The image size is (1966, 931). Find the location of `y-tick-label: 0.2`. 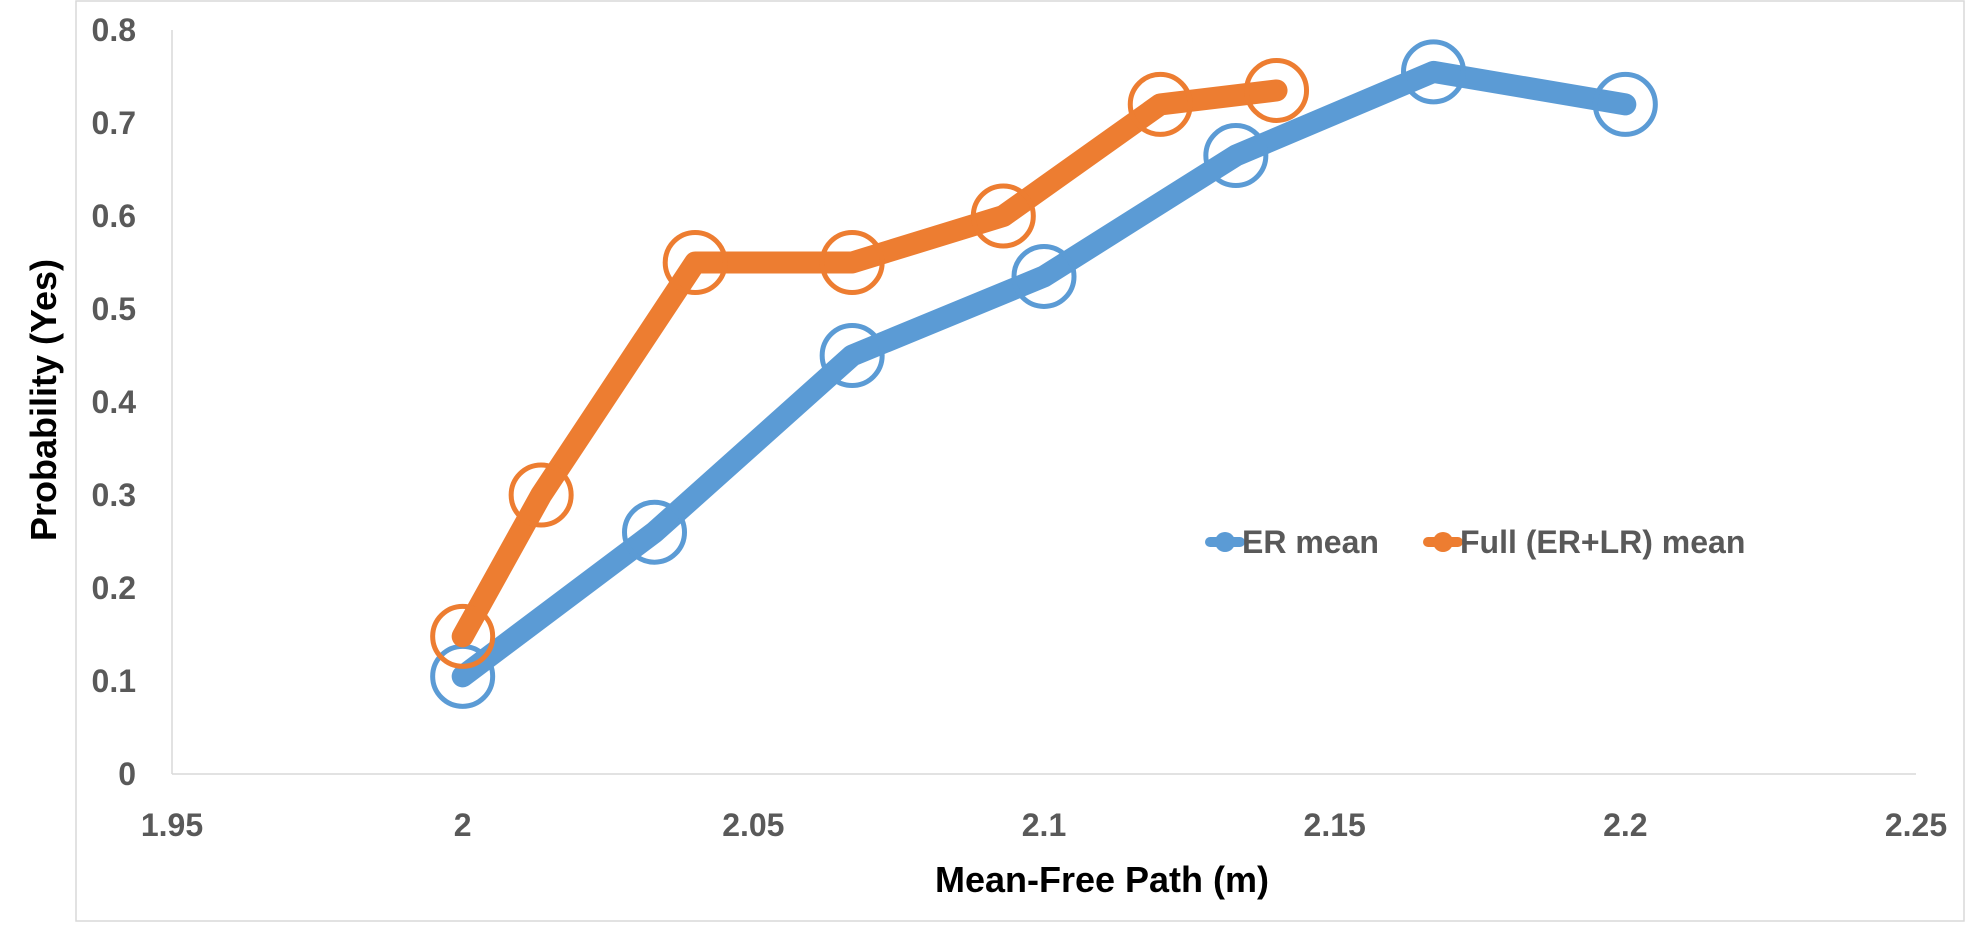

y-tick-label: 0.2 is located at coordinates (114, 588).